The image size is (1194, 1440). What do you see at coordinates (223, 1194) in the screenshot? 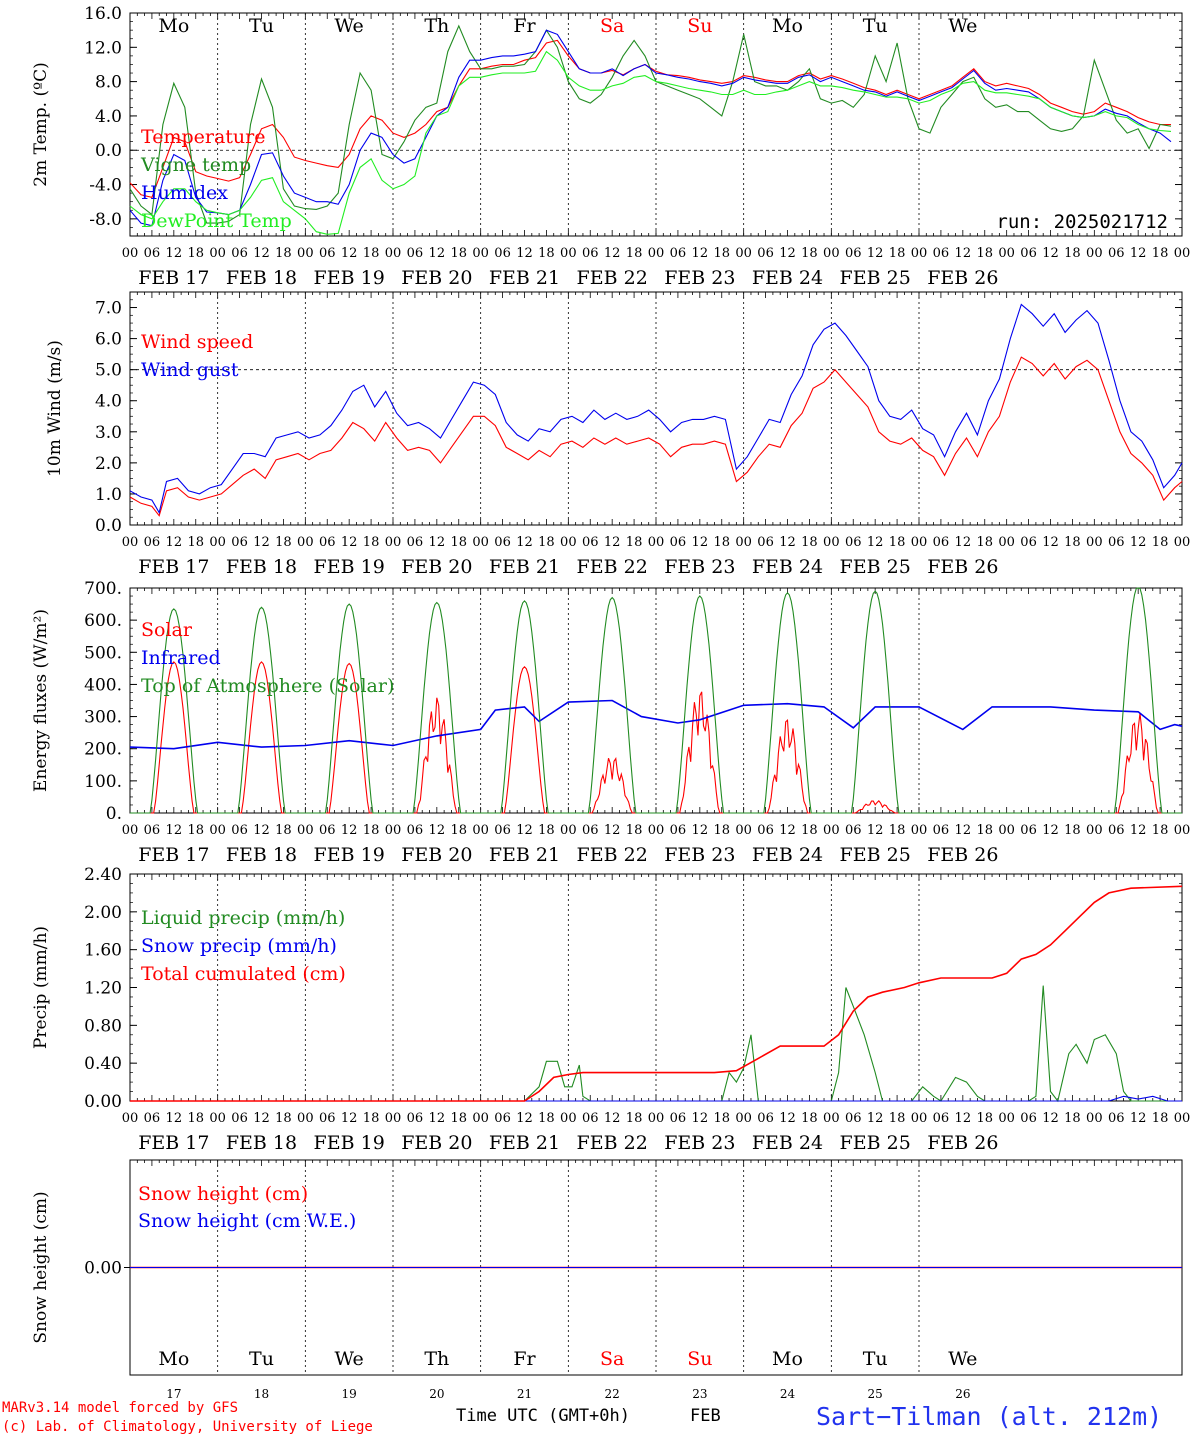
I see `legend-entry: Snow height (cm)` at bounding box center [223, 1194].